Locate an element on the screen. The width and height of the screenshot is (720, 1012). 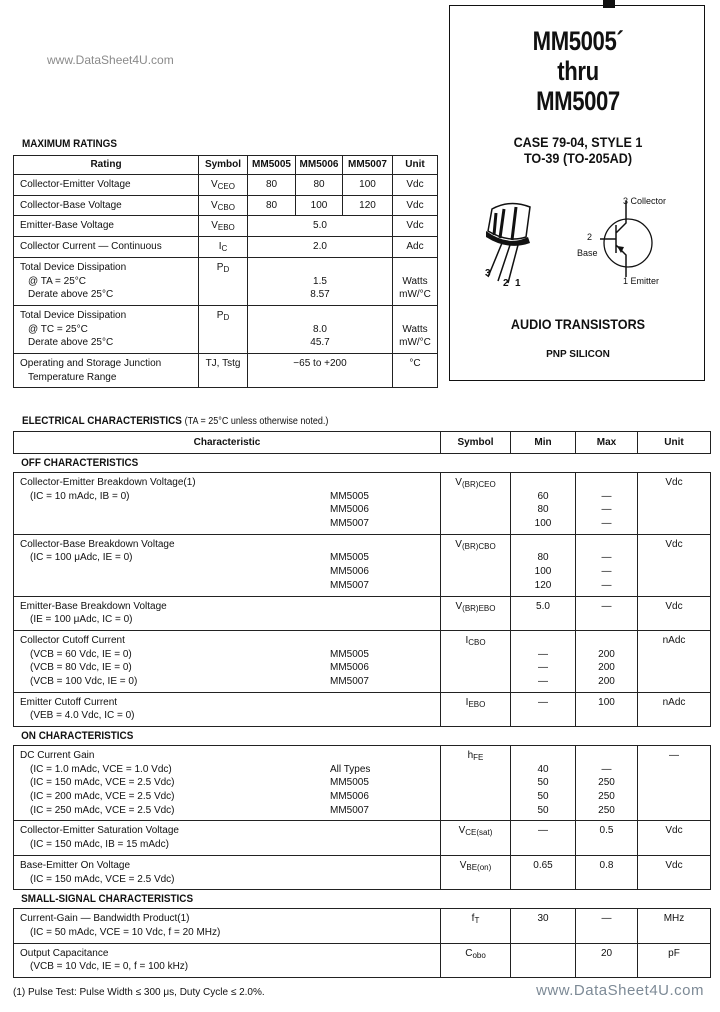
symbol-subscript: (BR)CBO is located at coordinates (478, 546).